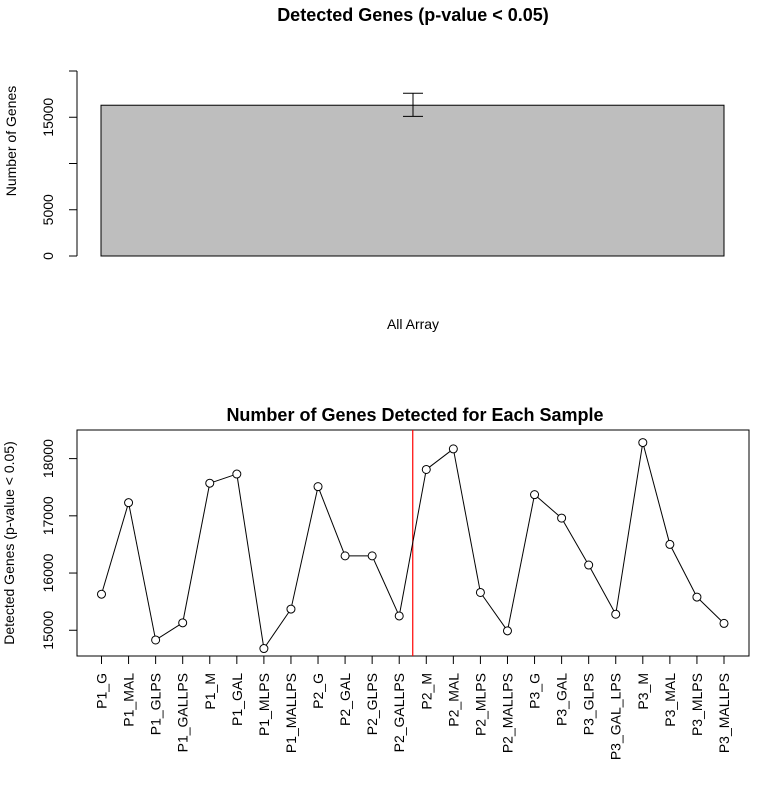 The height and width of the screenshot is (801, 759). Describe the element at coordinates (413, 324) in the screenshot. I see `bar-chart-xlabel: All Array` at that location.